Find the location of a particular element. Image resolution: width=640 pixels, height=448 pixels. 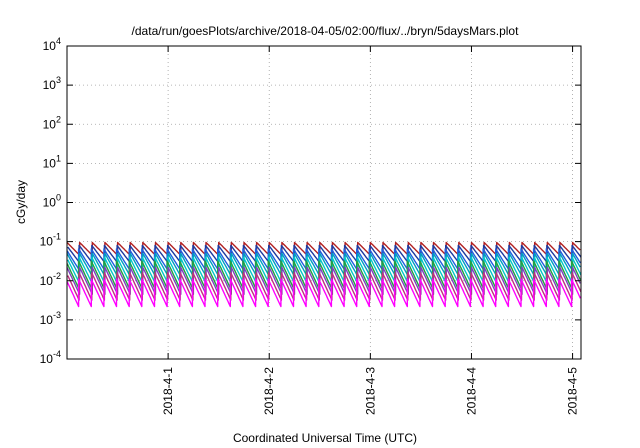

y-tick-label: 10⁻⁴ is located at coordinates (50, 357).